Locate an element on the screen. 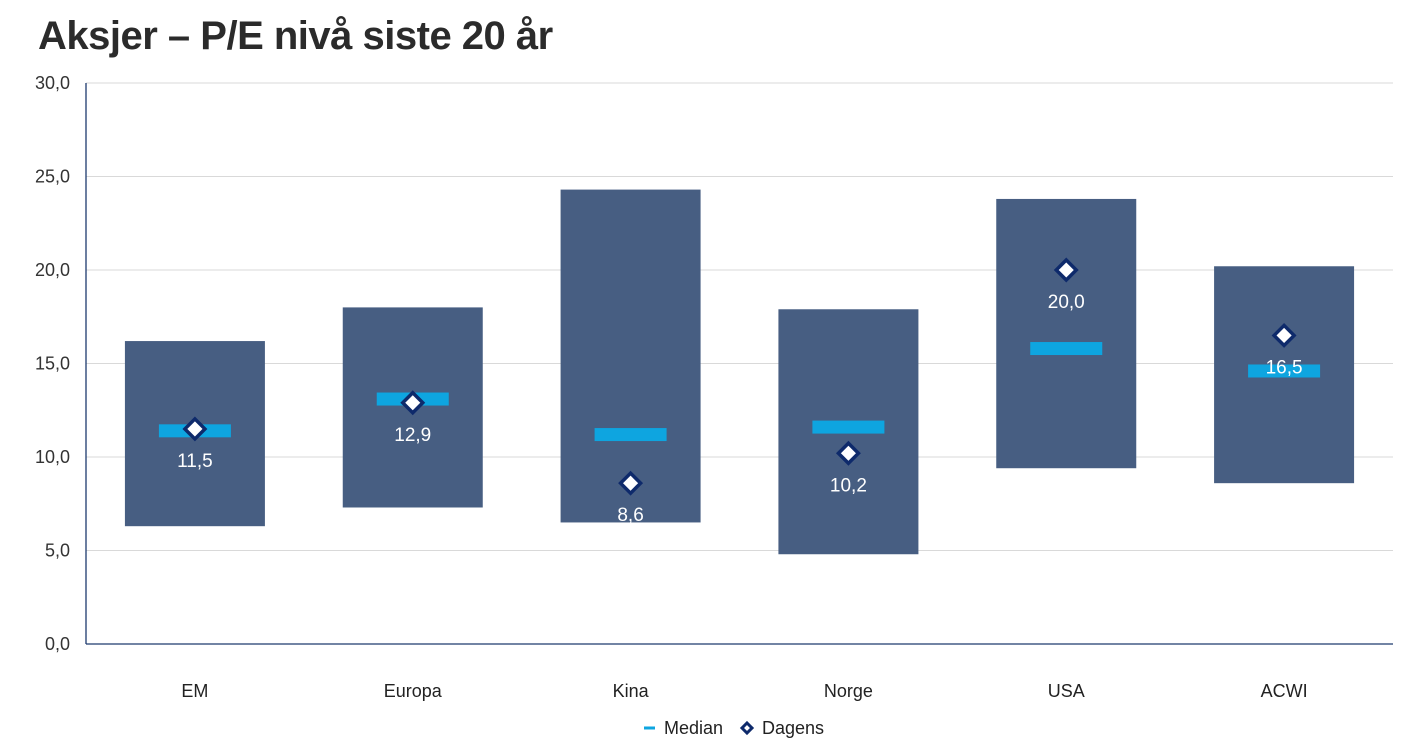  data-label: 8,6 is located at coordinates (630, 515).